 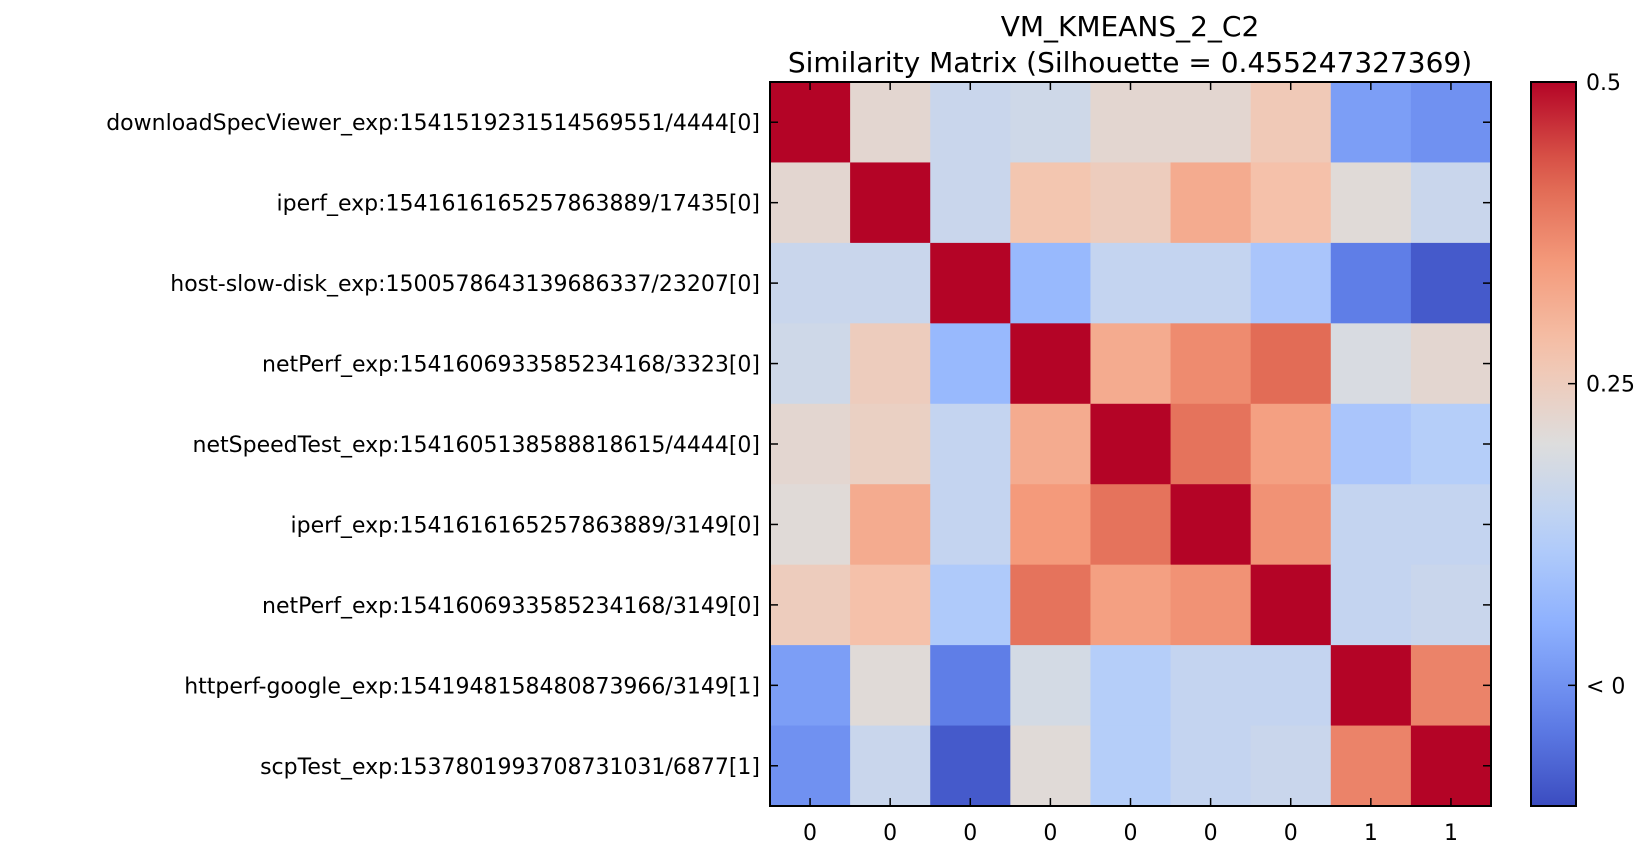 What do you see at coordinates (890, 833) in the screenshot?
I see `col-label-1: 0` at bounding box center [890, 833].